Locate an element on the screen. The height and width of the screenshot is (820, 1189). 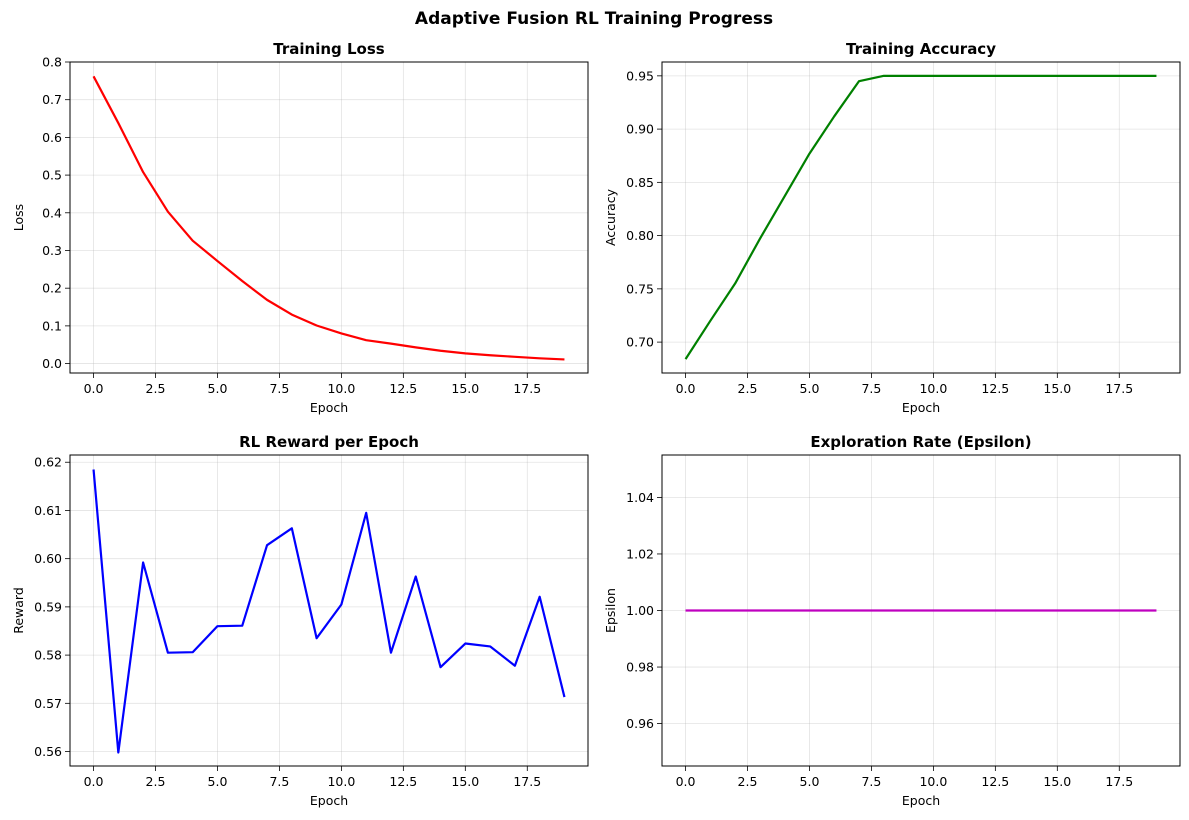
series-line-reward is located at coordinates (329, 611).